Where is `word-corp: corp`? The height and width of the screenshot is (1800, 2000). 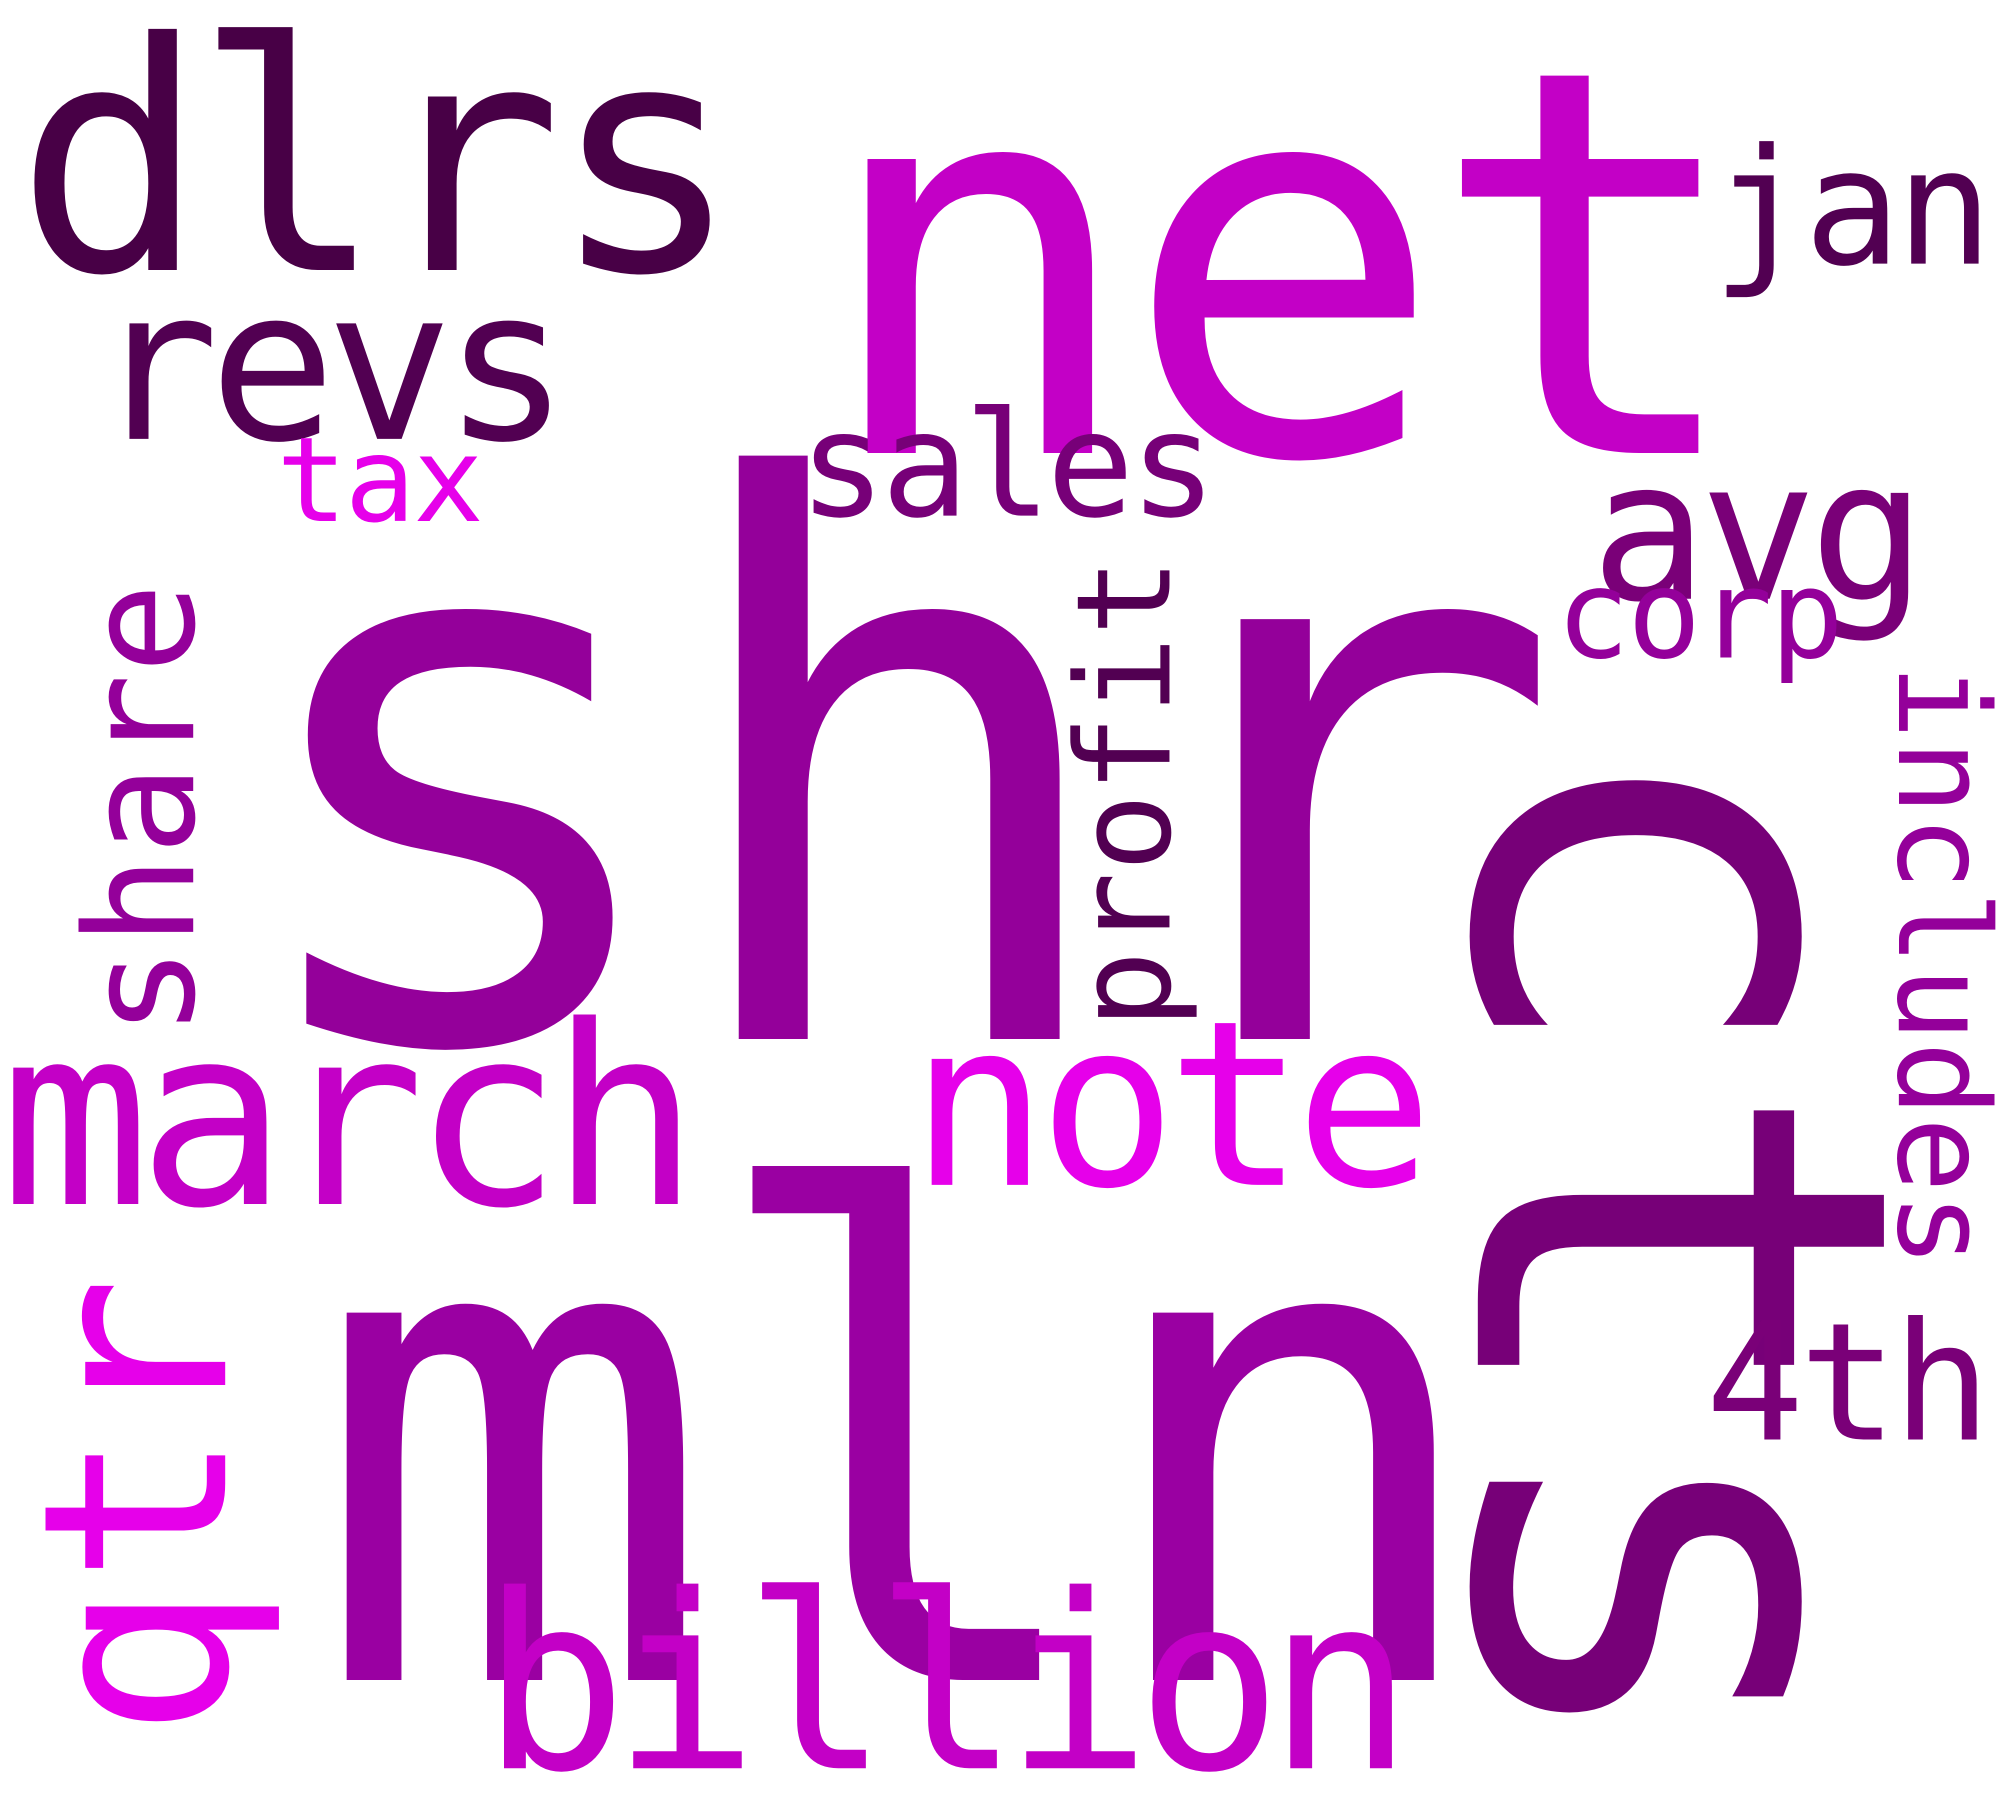 word-corp: corp is located at coordinates (1699, 615).